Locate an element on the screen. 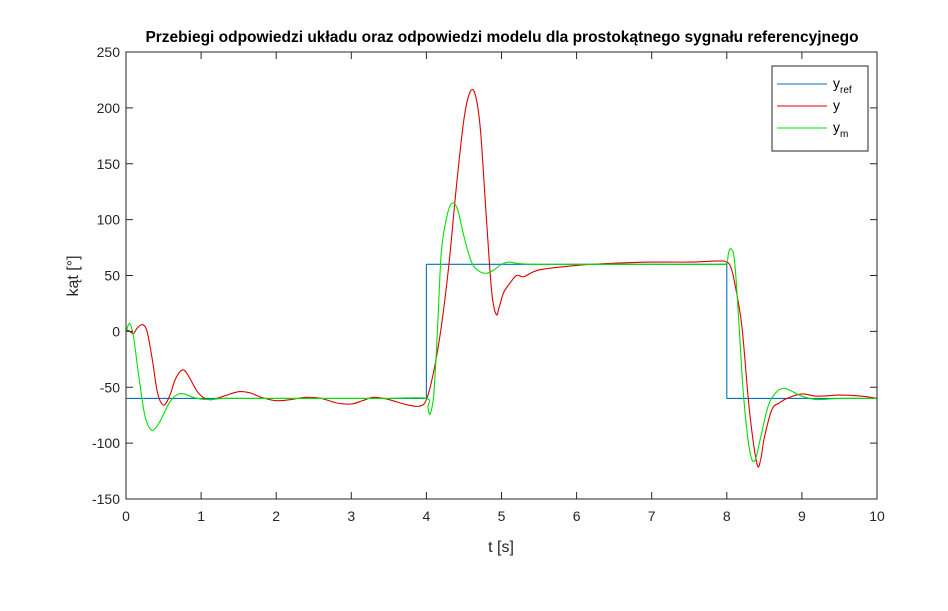  x-tick-label: 3 is located at coordinates (351, 516).